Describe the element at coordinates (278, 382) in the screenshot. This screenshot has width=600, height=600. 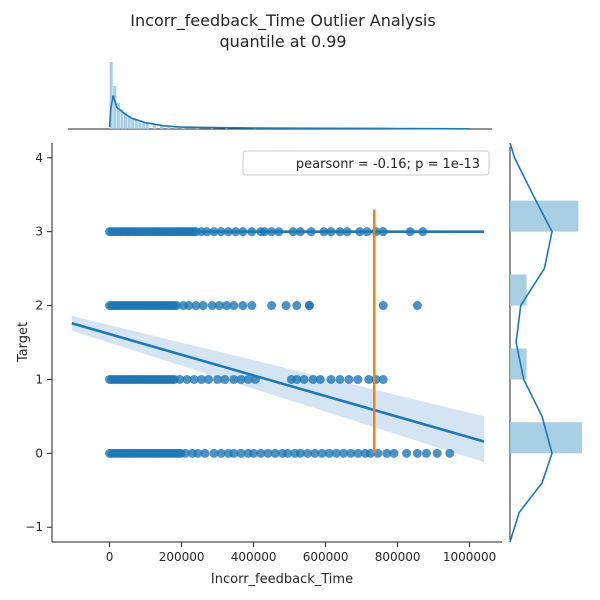
I see `regression-line` at that location.